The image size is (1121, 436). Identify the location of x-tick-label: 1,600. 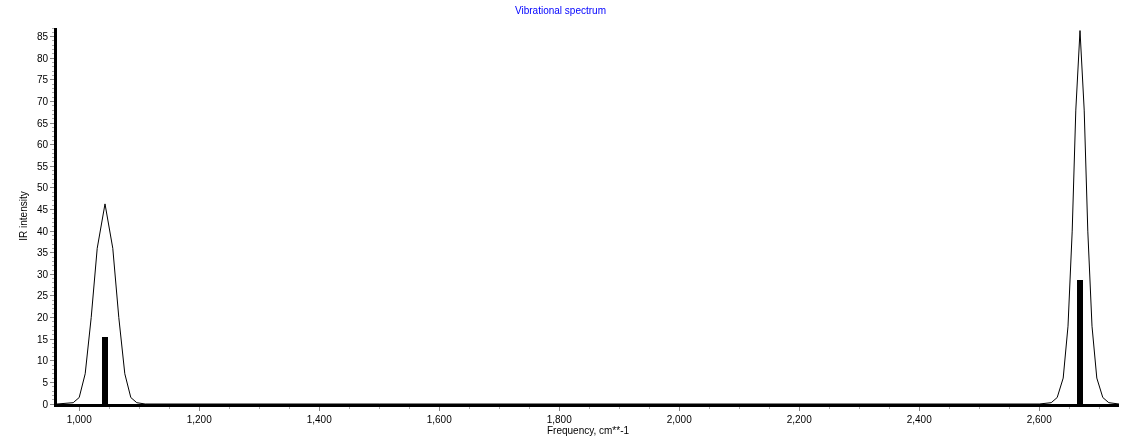
(439, 419).